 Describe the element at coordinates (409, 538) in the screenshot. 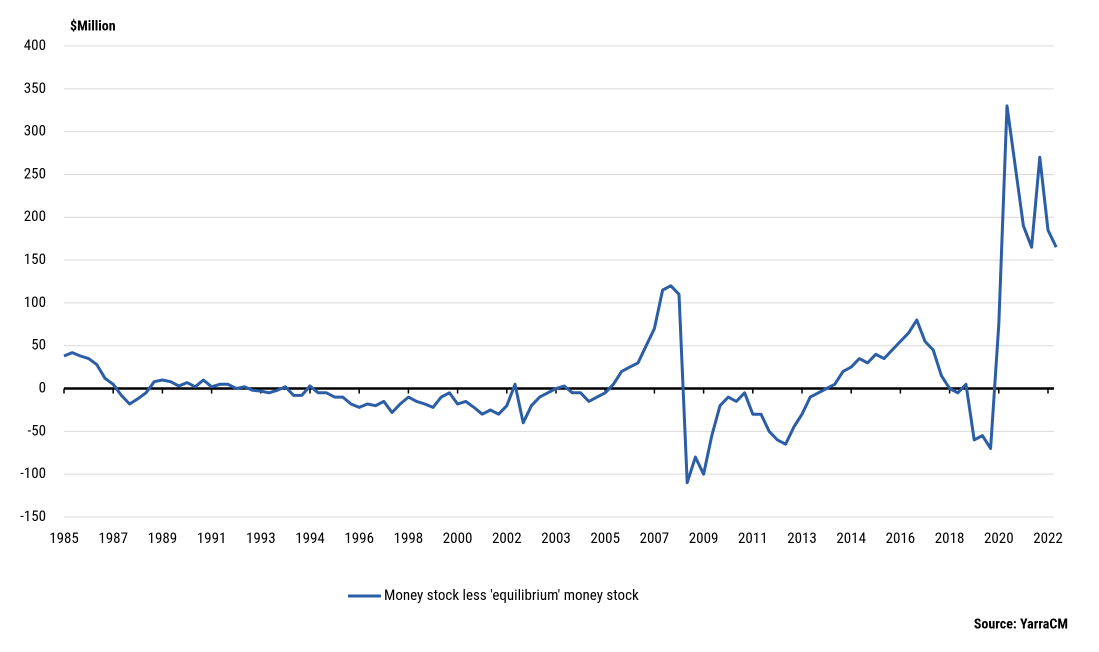

I see `x-tick-label: 1998` at that location.